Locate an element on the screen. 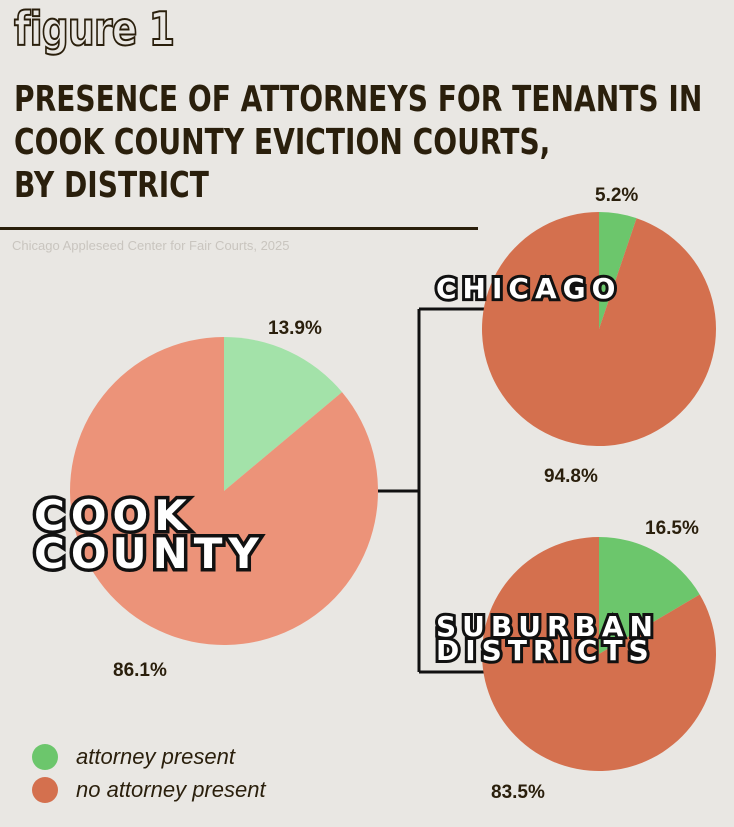  pct-label-cook-attorney: 13.9% is located at coordinates (295, 328).